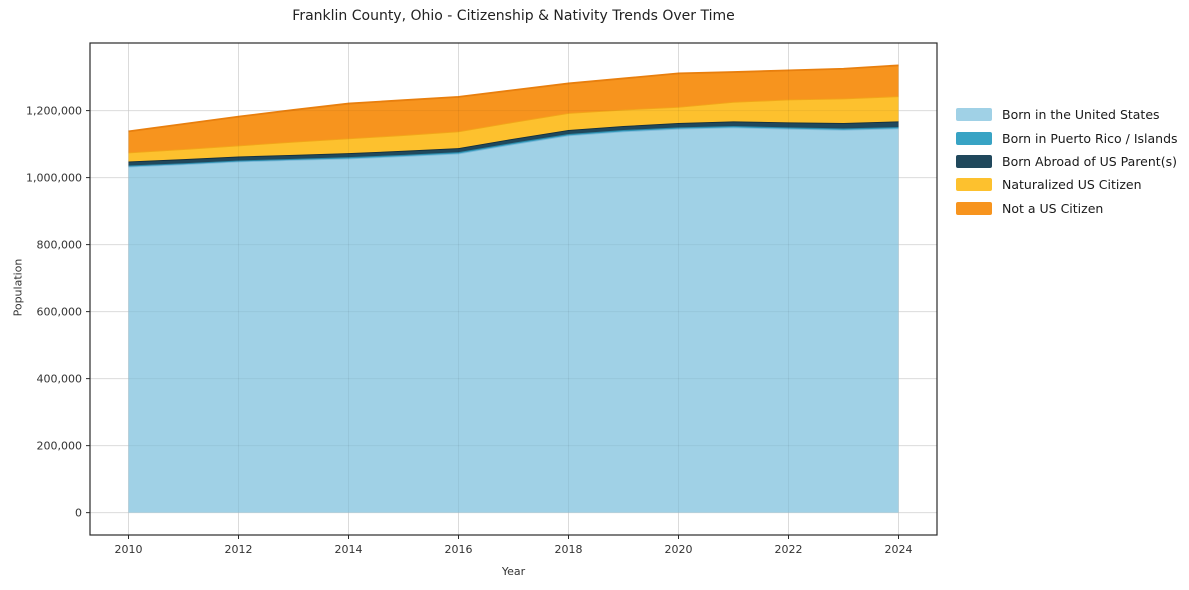 Image resolution: width=1189 pixels, height=590 pixels. I want to click on legend-label-born-in-the-united-states: Born in the United States, so click(1081, 115).